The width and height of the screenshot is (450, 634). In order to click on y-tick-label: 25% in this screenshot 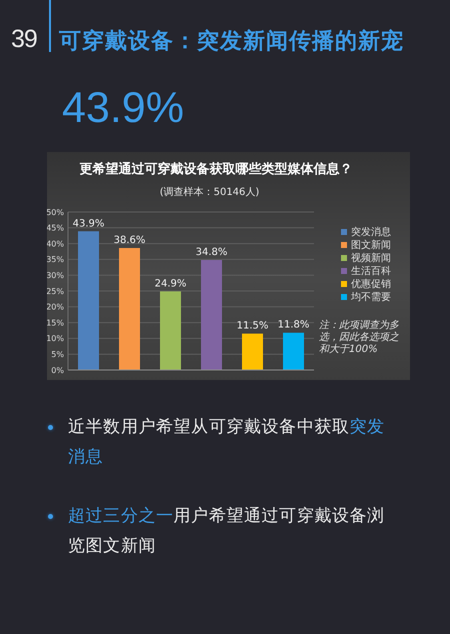, I will do `click(55, 291)`.